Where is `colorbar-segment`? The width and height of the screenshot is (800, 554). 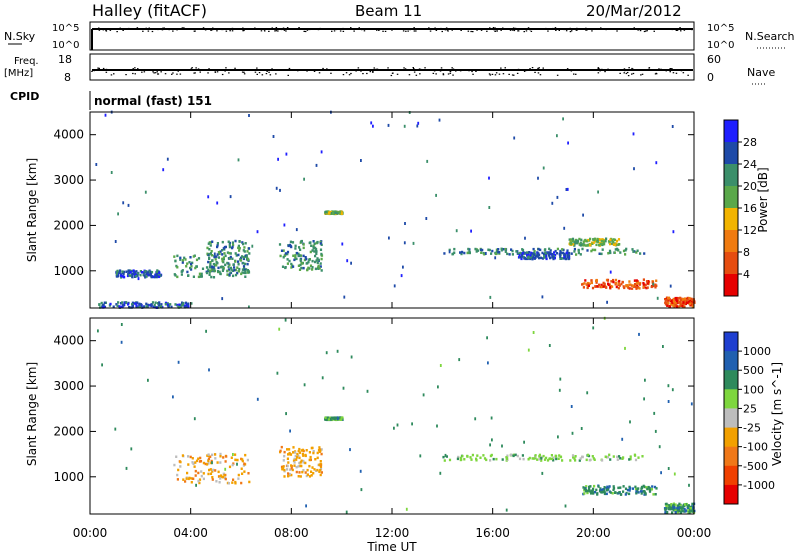
colorbar-segment is located at coordinates (731, 131).